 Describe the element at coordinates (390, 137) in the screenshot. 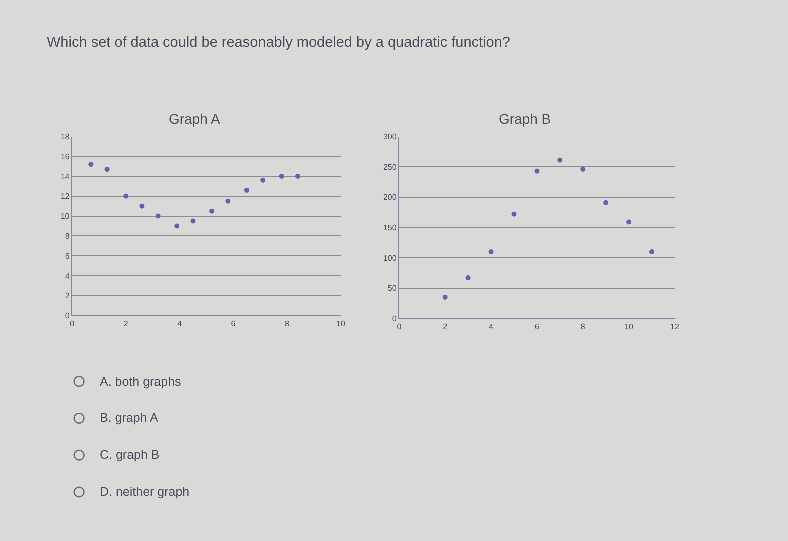

I see `y-tick-label: 300` at that location.